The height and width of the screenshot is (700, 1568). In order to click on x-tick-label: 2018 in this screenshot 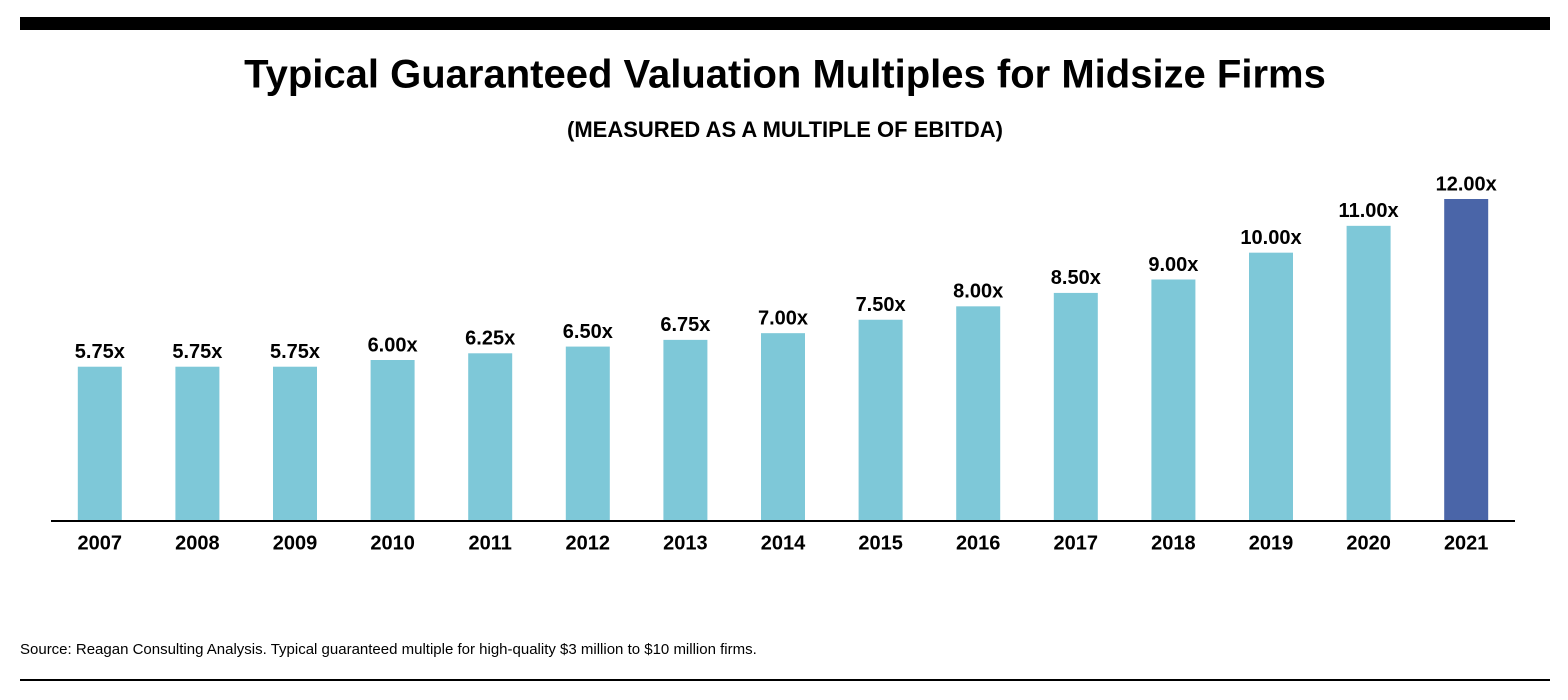, I will do `click(1173, 543)`.